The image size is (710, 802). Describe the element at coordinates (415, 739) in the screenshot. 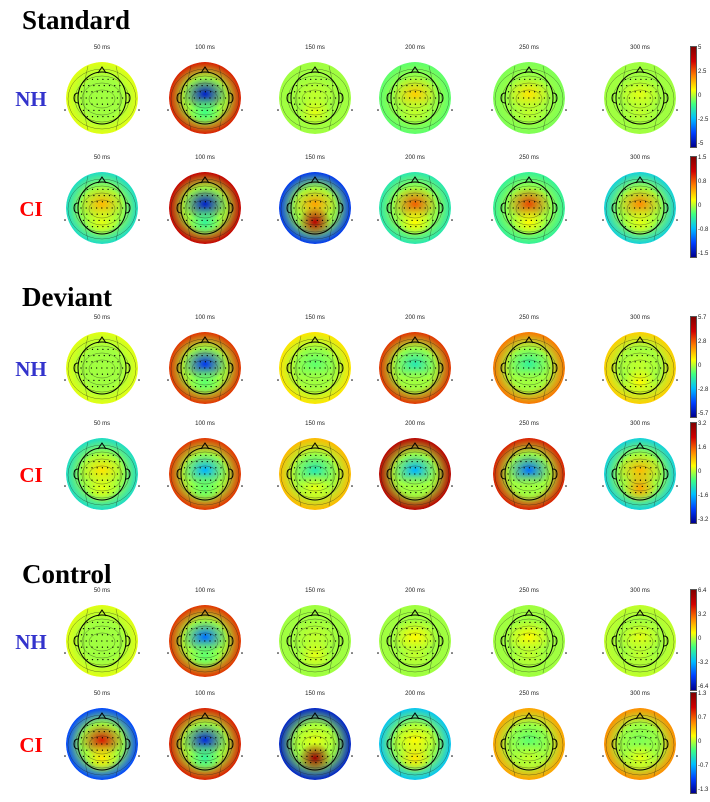

I see `topomap: 200 ms` at that location.